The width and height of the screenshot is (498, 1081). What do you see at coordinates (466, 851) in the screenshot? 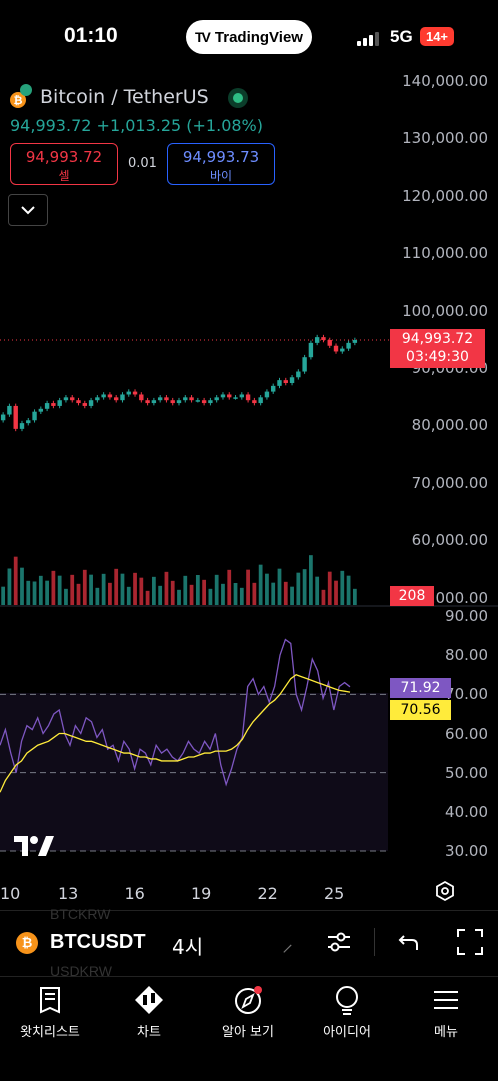
I see `rsi-axis-label: 30.00` at bounding box center [466, 851].